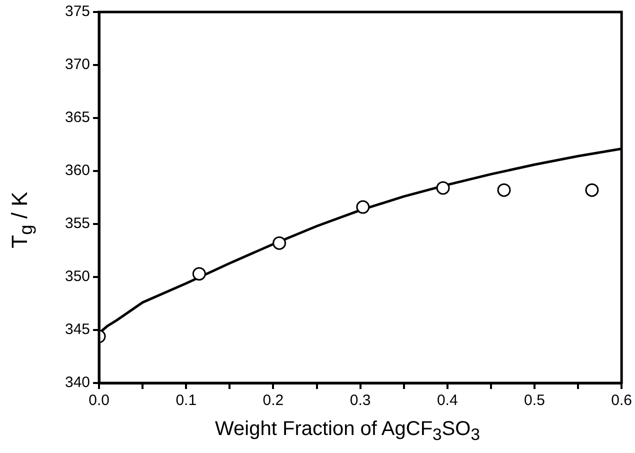 The height and width of the screenshot is (453, 635). Describe the element at coordinates (273, 401) in the screenshot. I see `x-tick-label: 0.2` at that location.